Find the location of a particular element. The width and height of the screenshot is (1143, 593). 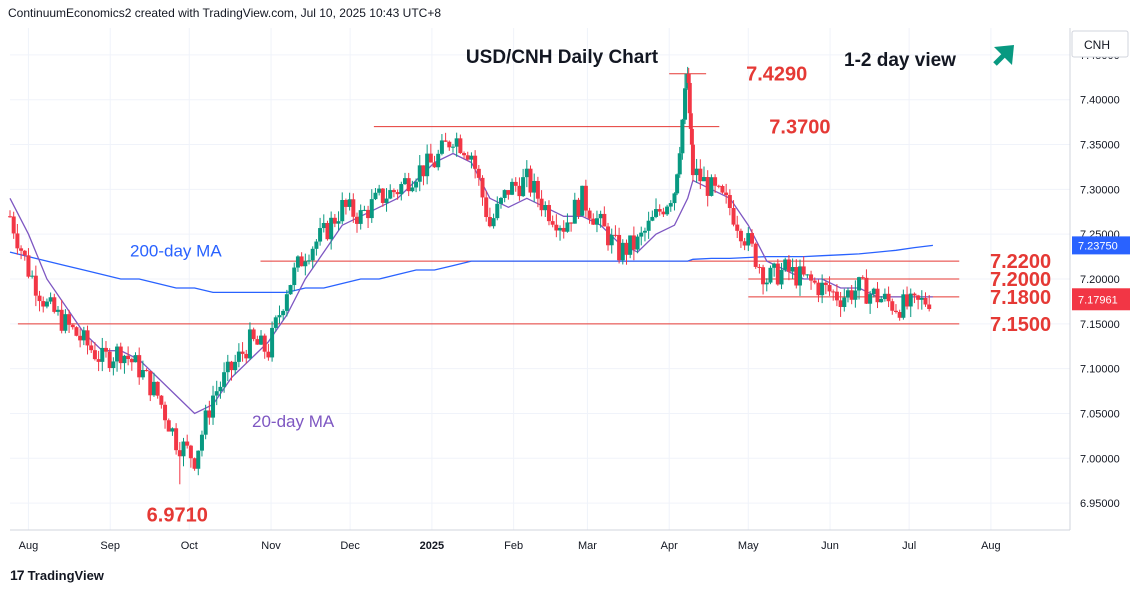

tradingview-logo: 17 TradingView is located at coordinates (57, 575).